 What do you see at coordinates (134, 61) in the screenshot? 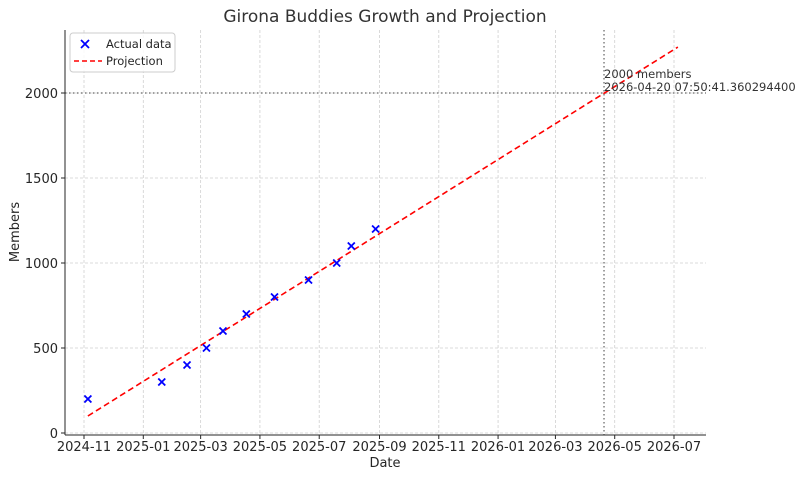
I see `legend-projection-label: Projection` at bounding box center [134, 61].